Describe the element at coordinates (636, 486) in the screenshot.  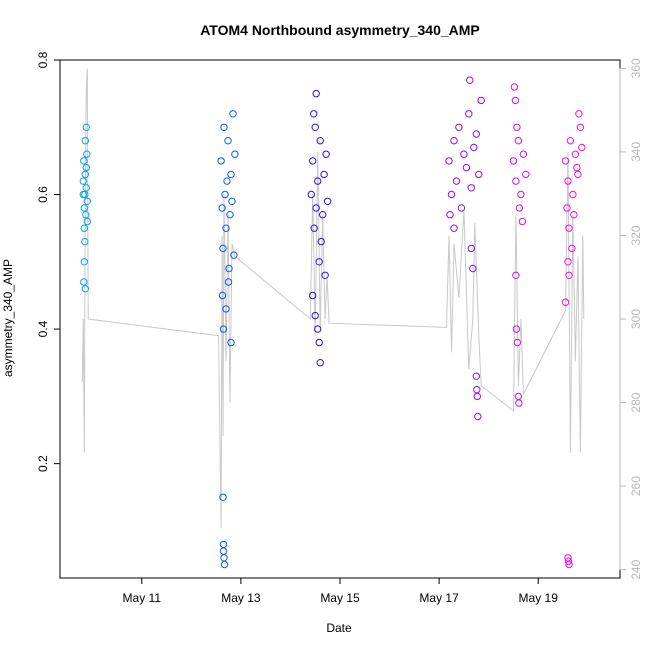
I see `y2-tick-label: 260` at that location.